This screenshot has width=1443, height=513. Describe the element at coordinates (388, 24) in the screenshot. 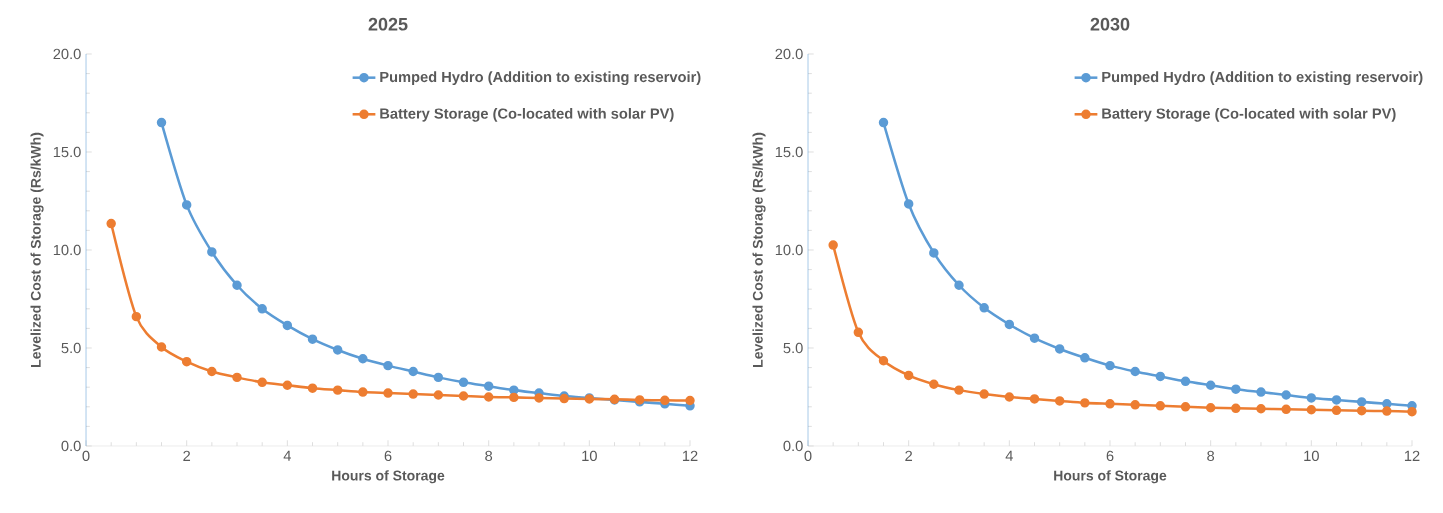

I see `chart-title: 2025` at that location.